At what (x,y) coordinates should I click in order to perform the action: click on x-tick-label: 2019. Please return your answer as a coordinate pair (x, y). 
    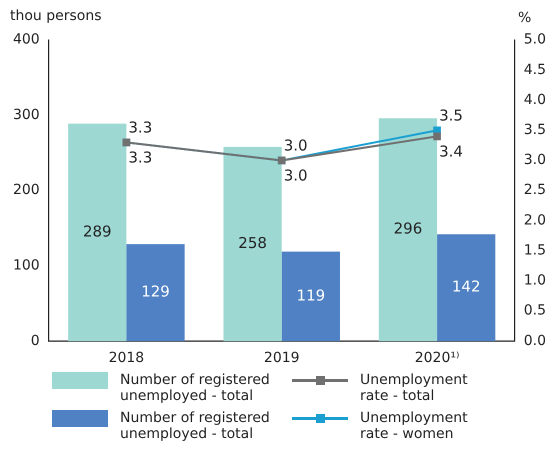
    Looking at the image, I should click on (282, 358).